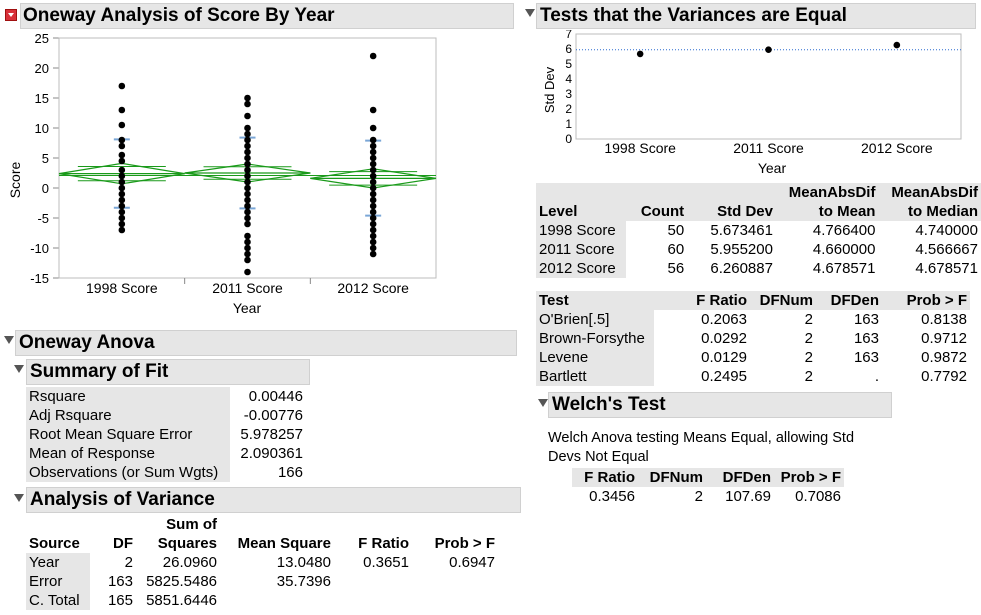 The height and width of the screenshot is (615, 981). Describe the element at coordinates (43, 218) in the screenshot. I see `y-tick-label: -5` at that location.